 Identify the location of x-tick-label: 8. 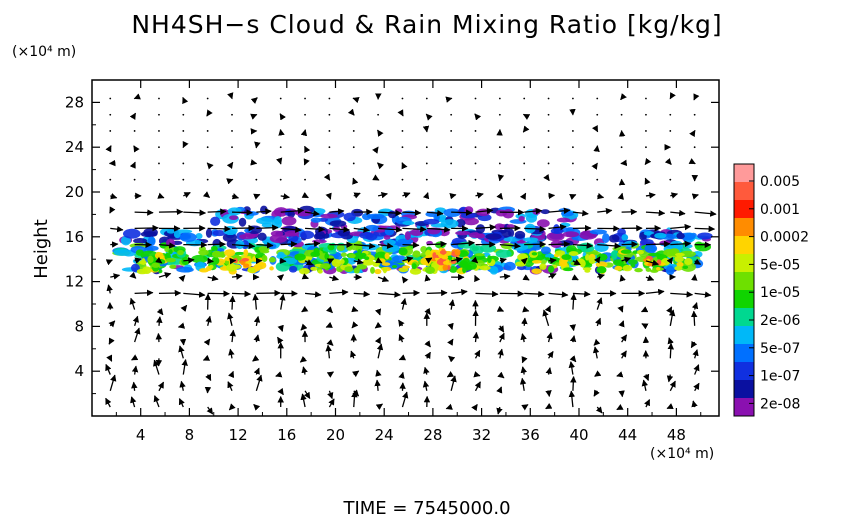
(190, 435).